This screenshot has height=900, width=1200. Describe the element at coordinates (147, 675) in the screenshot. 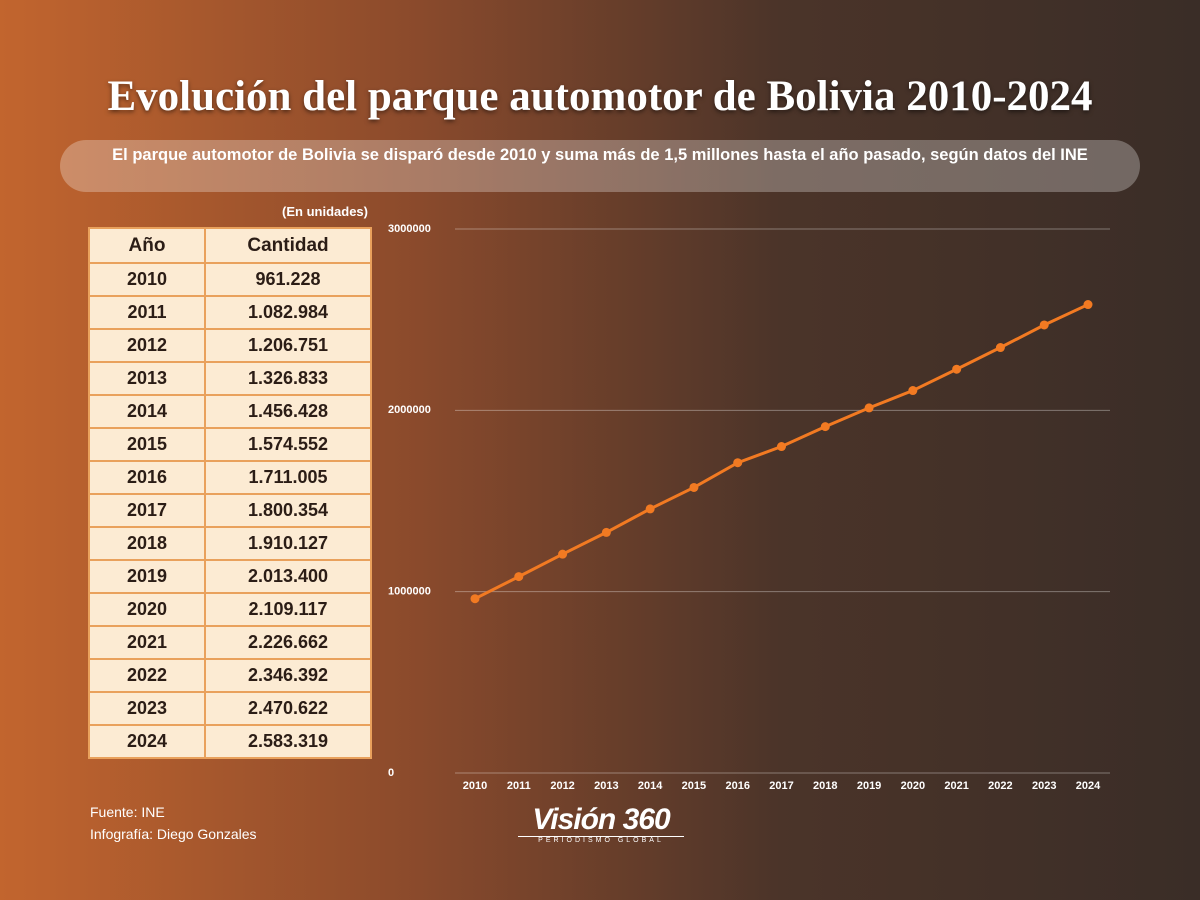

I see `table-cell: 2022` at that location.